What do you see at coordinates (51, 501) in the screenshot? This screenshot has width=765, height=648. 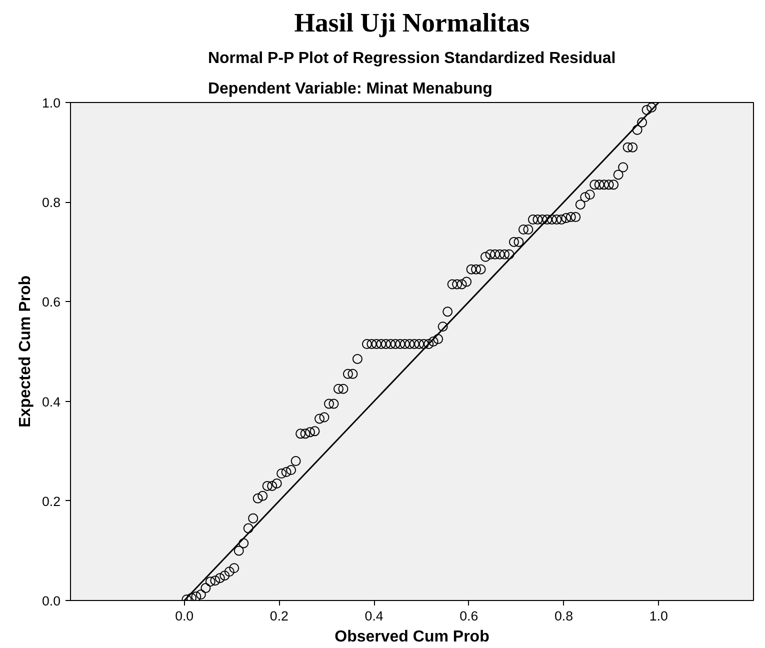 I see `y-tick-label: 0.2` at bounding box center [51, 501].